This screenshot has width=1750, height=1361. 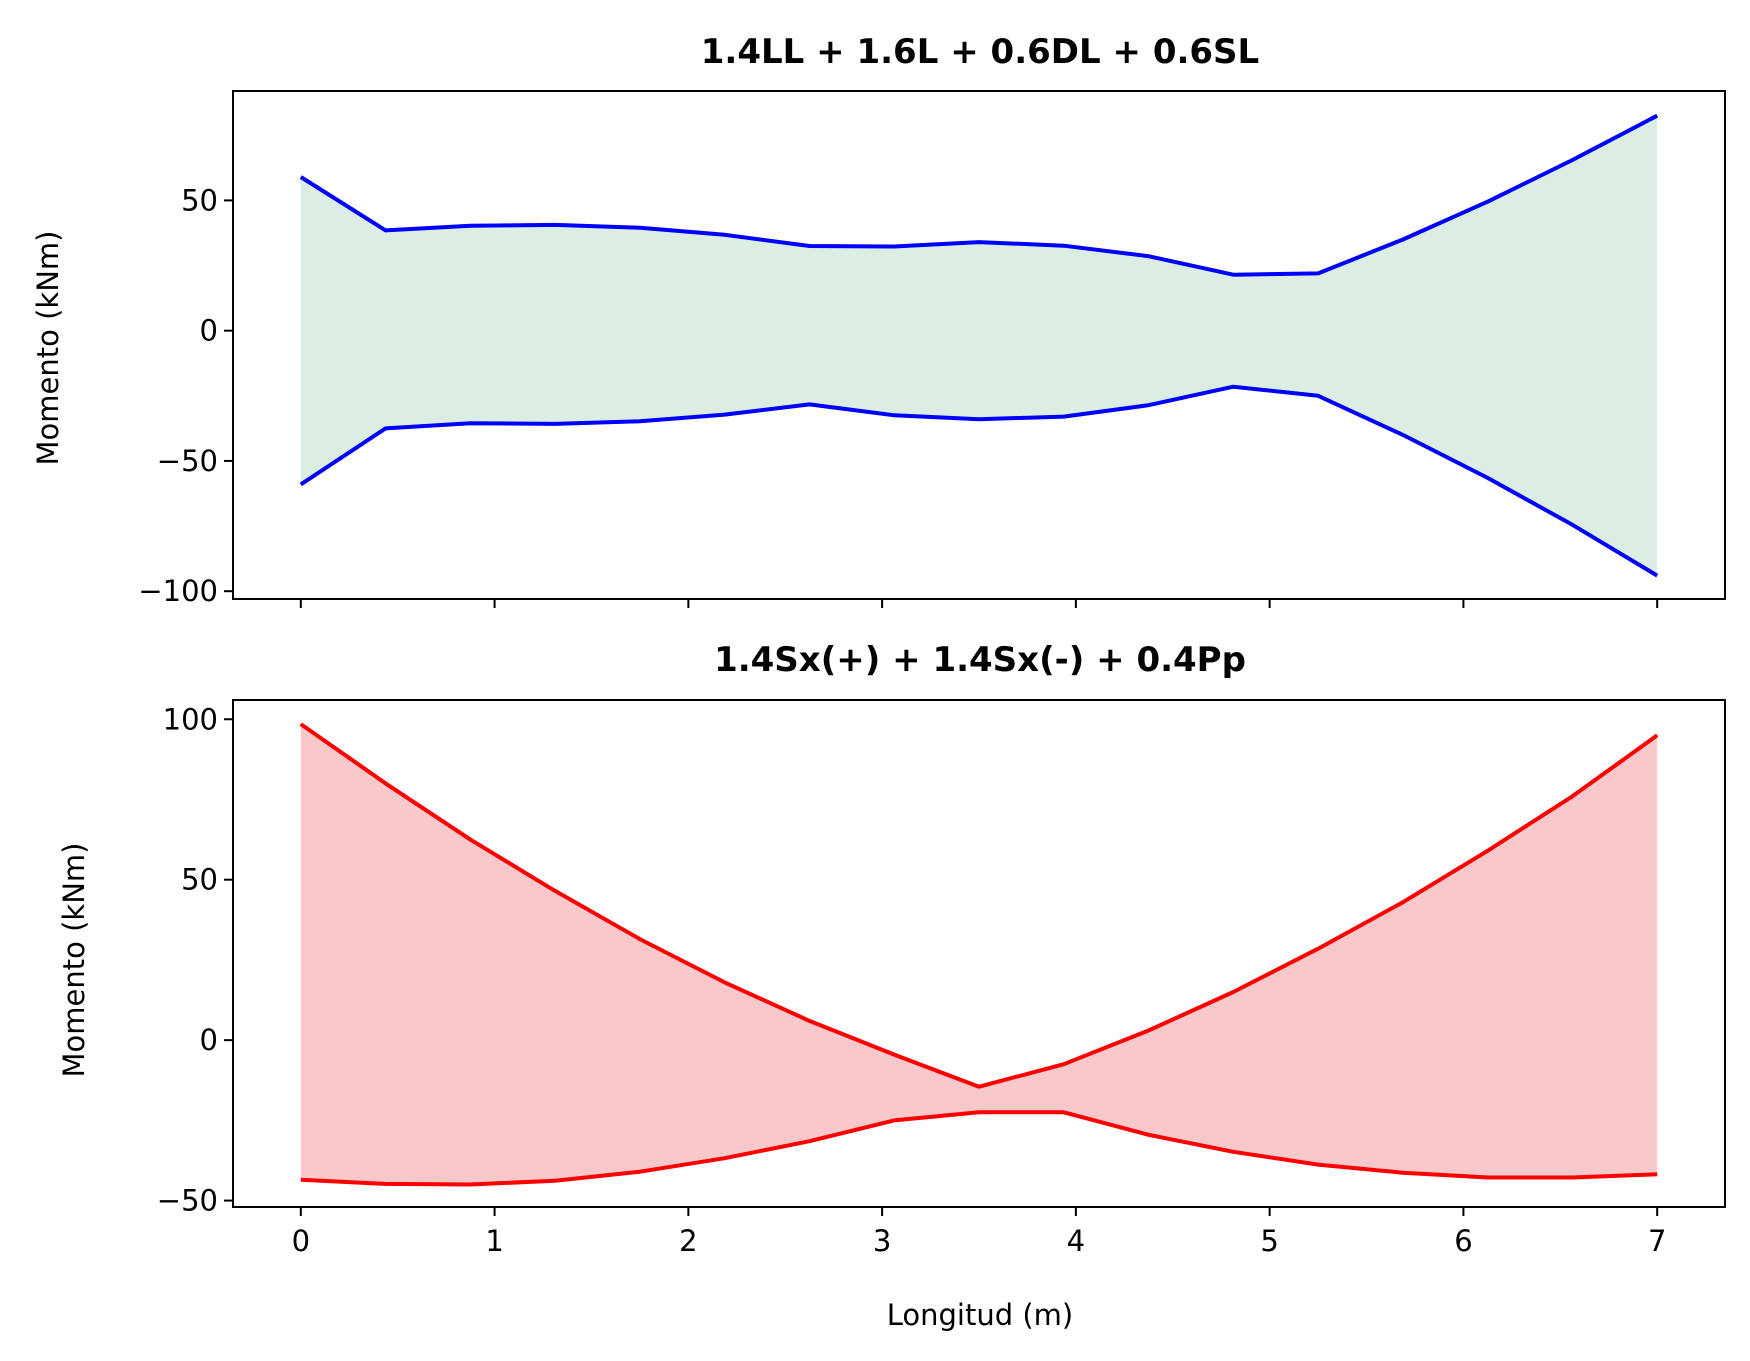 I want to click on top-chart-upper-line, so click(x=979, y=195).